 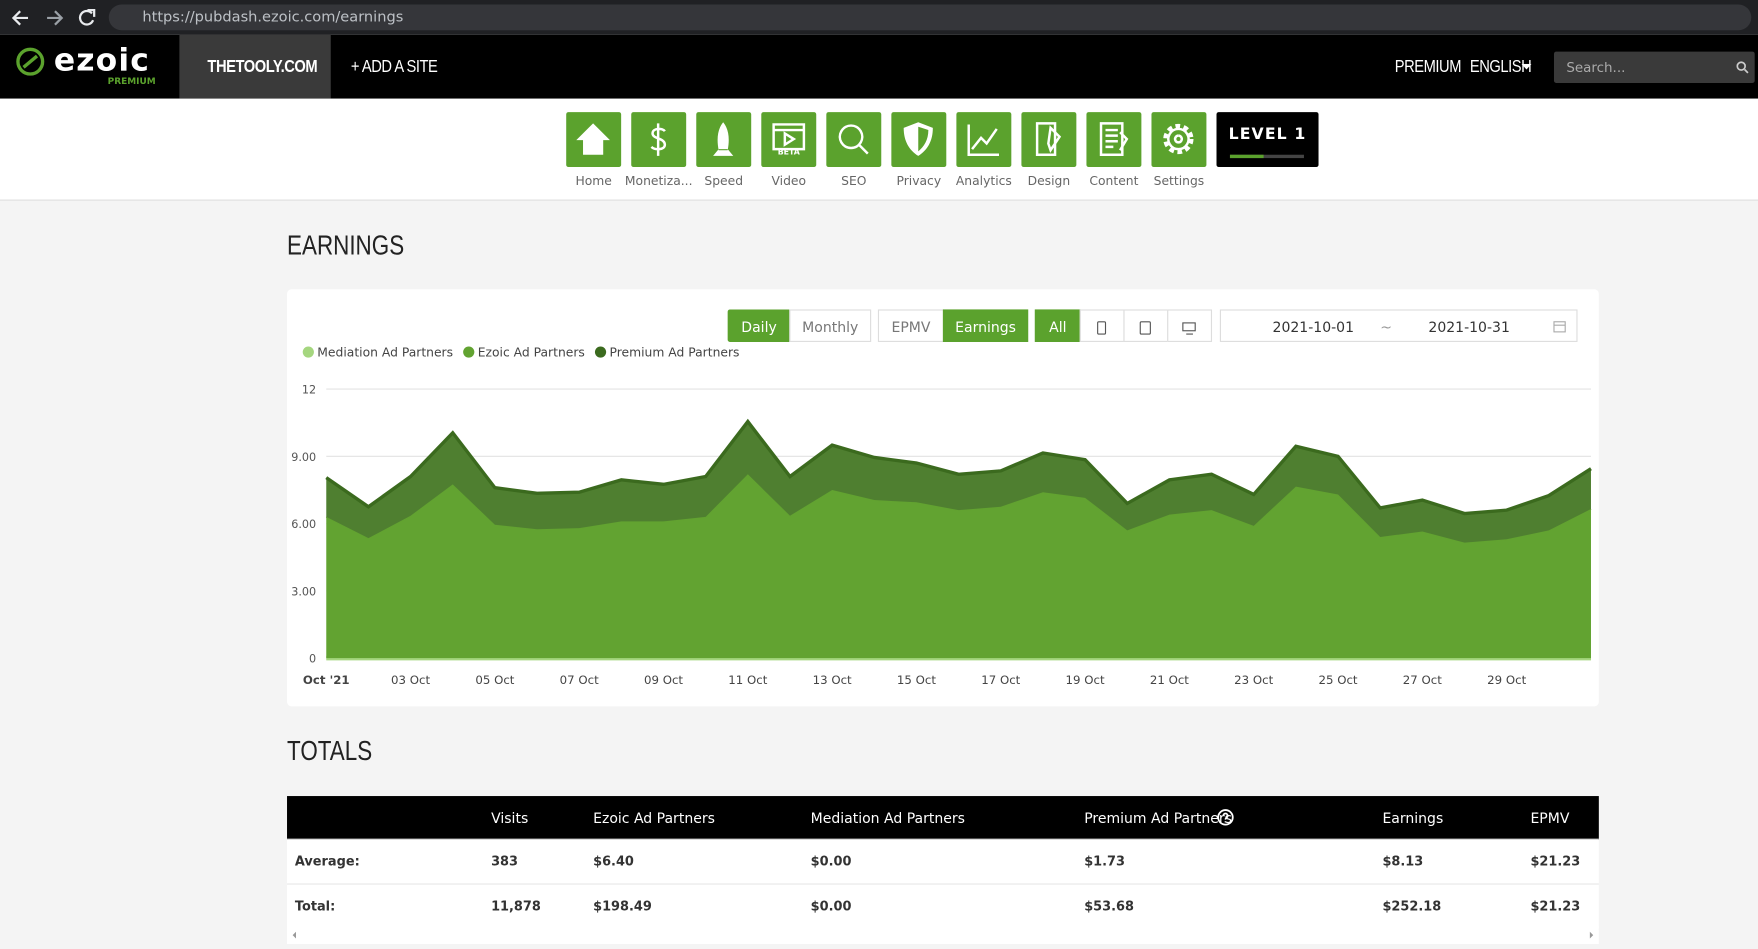 What do you see at coordinates (1109, 906) in the screenshot?
I see `cell: $53.68` at bounding box center [1109, 906].